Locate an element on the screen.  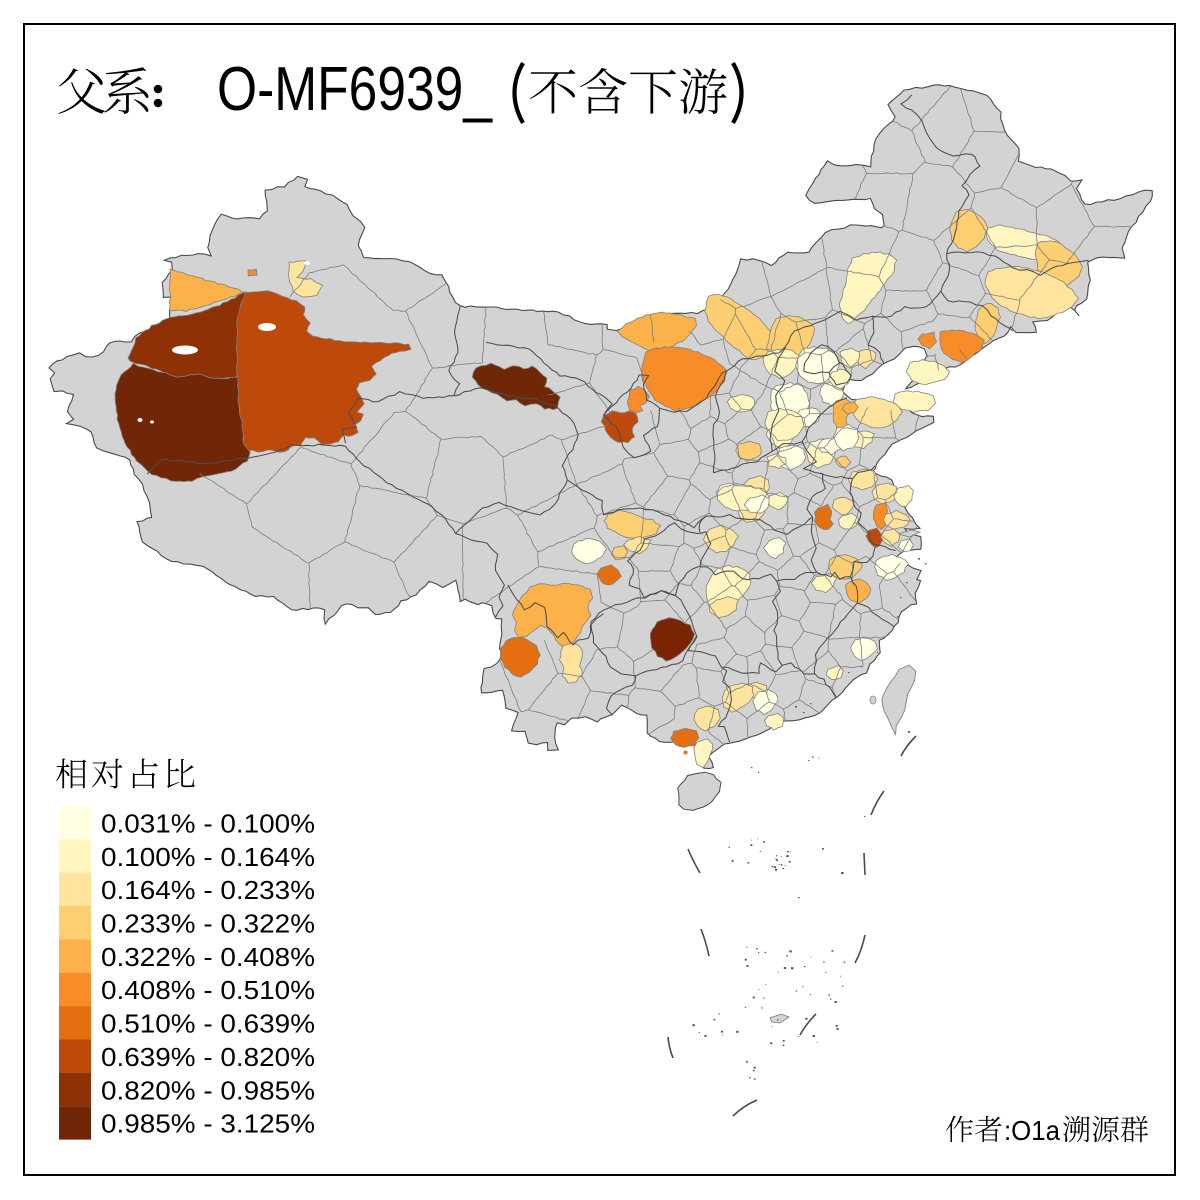
svg-text: 0.820% - 0.985% is located at coordinates (208, 1090).